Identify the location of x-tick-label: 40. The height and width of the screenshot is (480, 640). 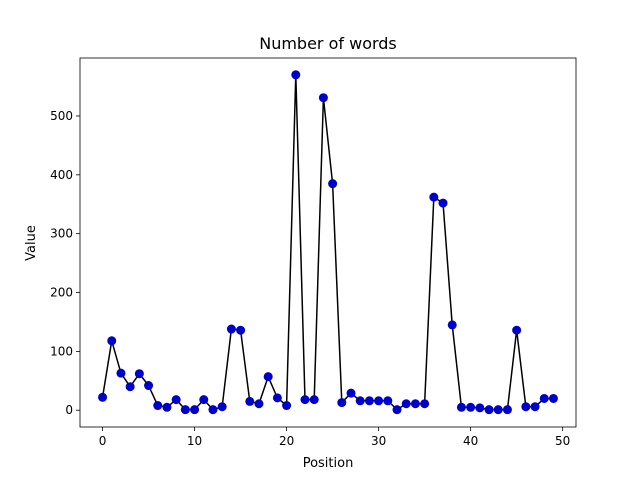
(470, 441).